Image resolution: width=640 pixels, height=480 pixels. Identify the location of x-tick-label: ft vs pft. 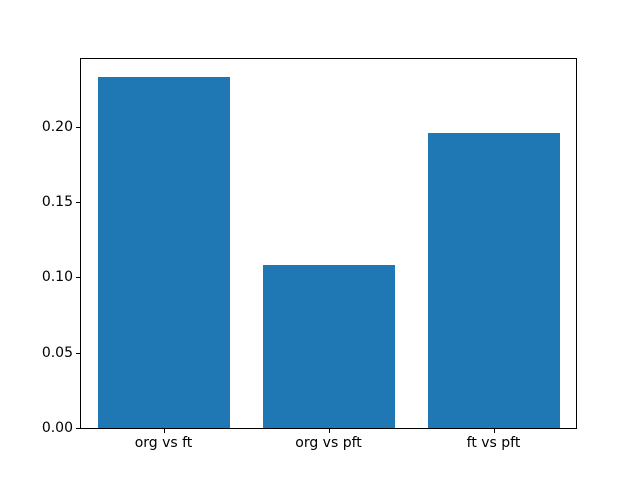
(493, 443).